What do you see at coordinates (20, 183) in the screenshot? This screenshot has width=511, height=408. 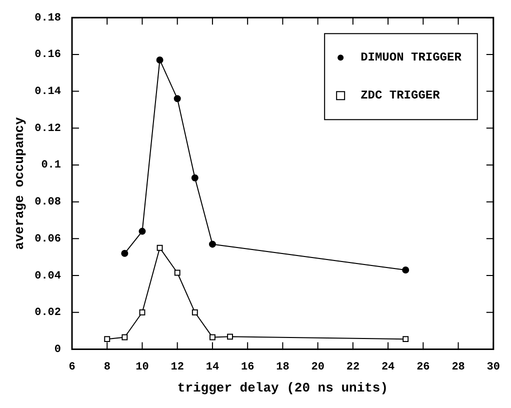 I see `y-axis-title: average occupancy` at bounding box center [20, 183].